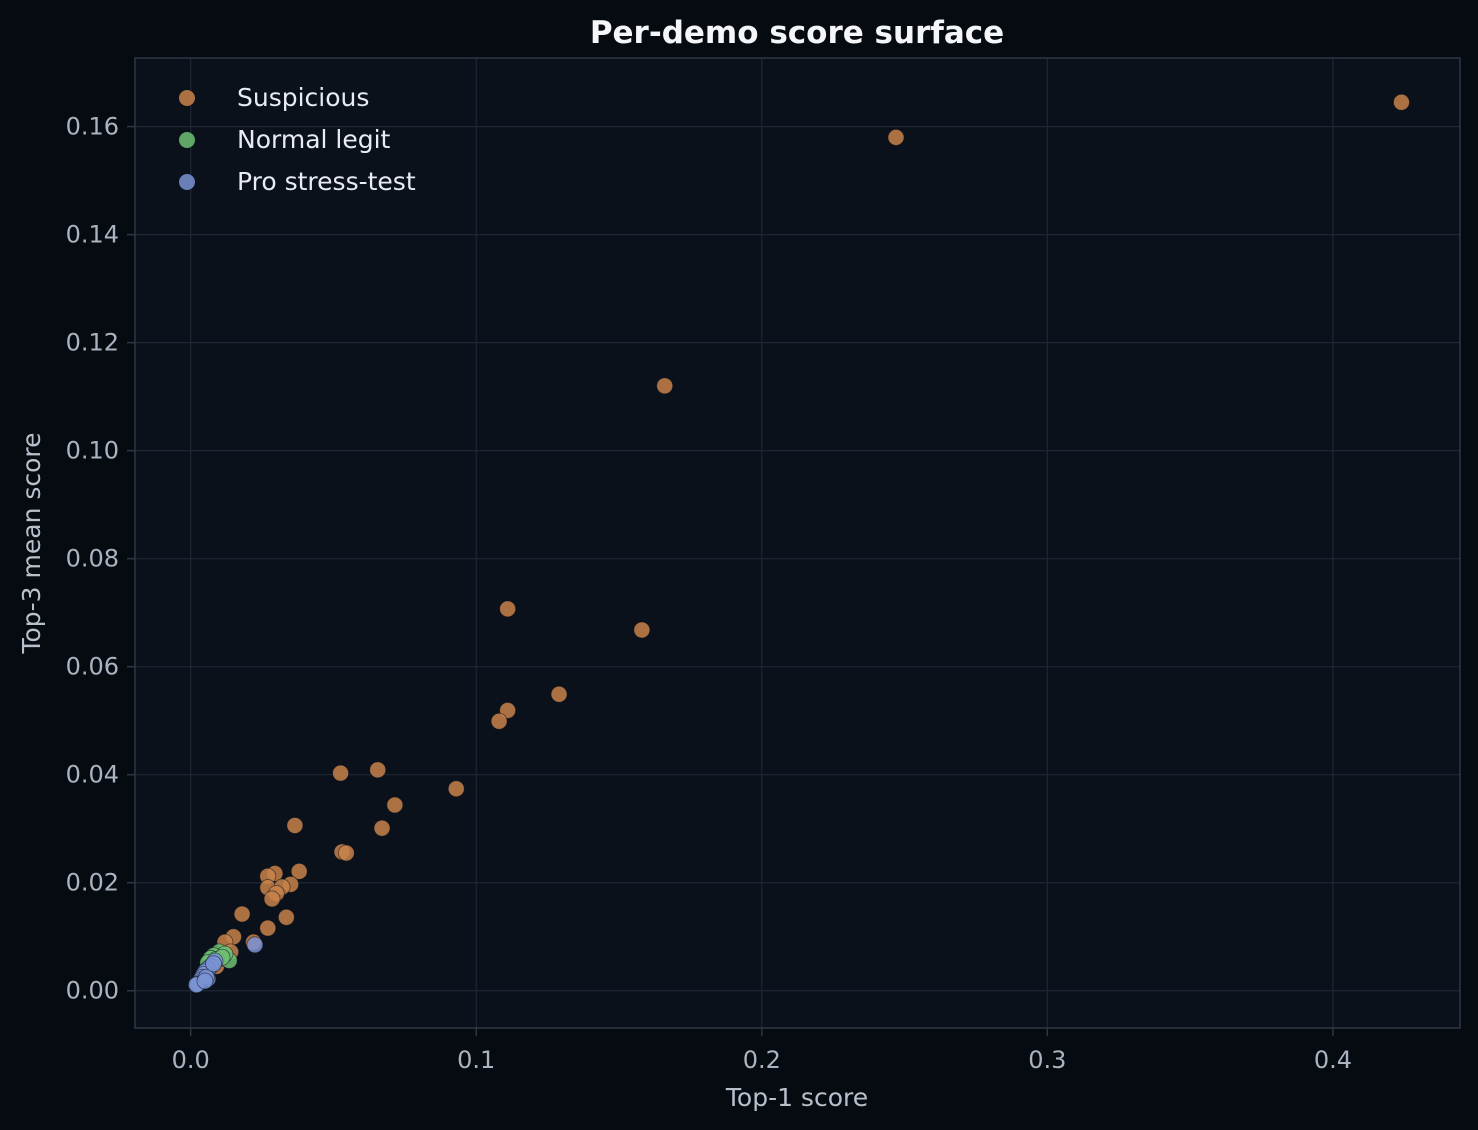 The image size is (1478, 1130). Describe the element at coordinates (92, 343) in the screenshot. I see `y-tick-label: 0.12` at that location.